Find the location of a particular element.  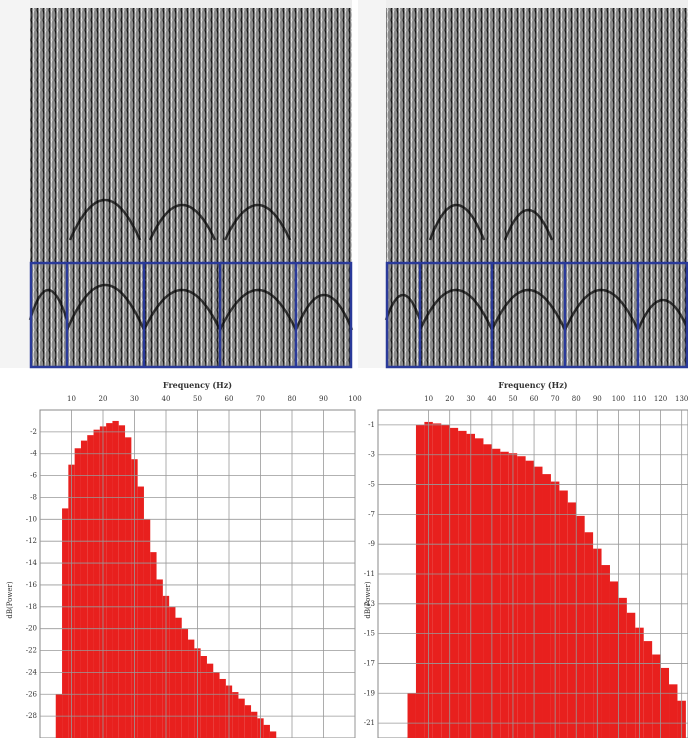

y-tick-label: -20 is located at coordinates (31, 629).